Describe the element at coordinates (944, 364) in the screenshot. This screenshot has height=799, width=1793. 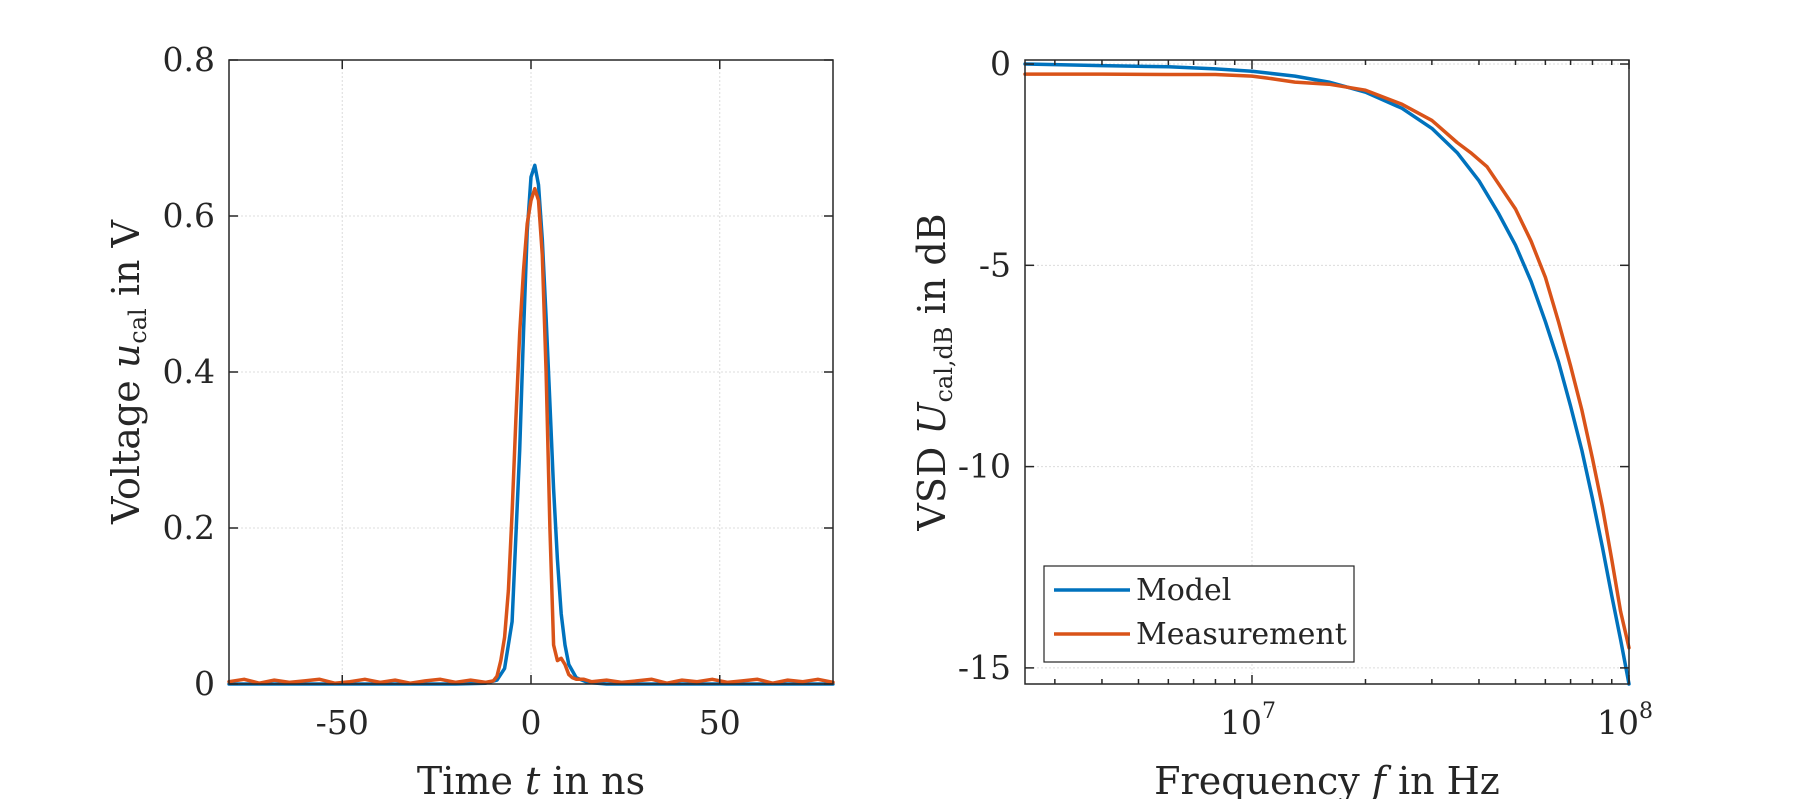
I see `right-y-label-sub: cal,dB` at that location.